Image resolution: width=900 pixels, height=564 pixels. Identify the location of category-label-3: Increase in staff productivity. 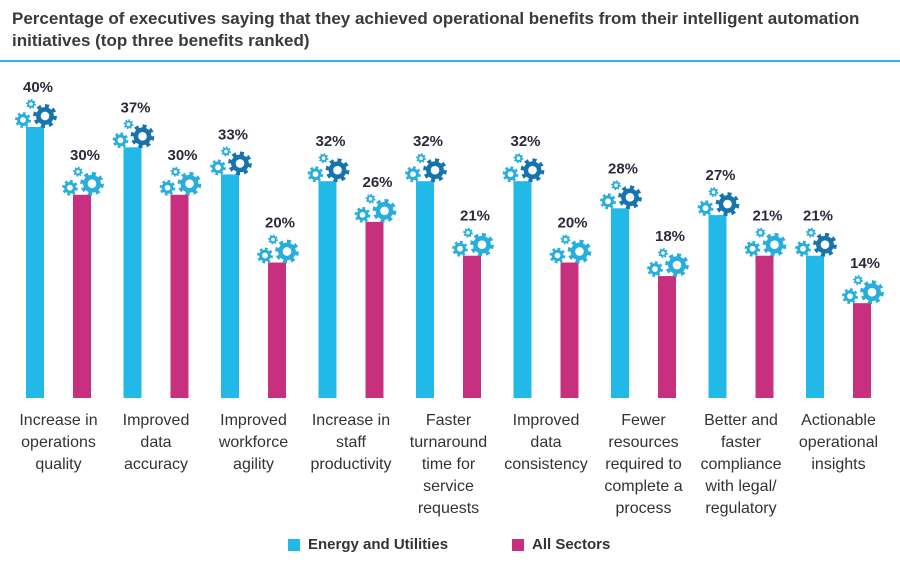
(351, 443).